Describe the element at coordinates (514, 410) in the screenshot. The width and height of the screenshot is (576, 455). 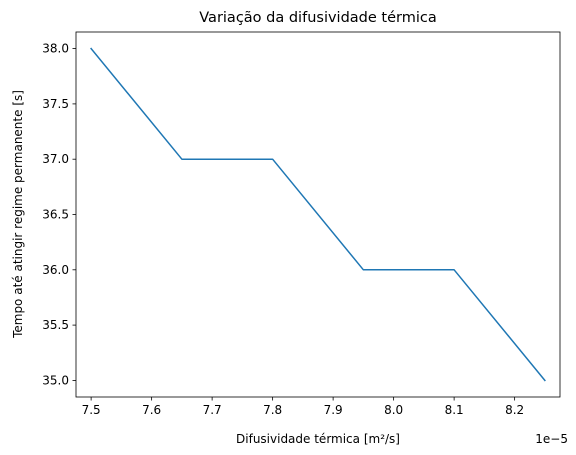
I see `x-tick-label: 8.2` at that location.